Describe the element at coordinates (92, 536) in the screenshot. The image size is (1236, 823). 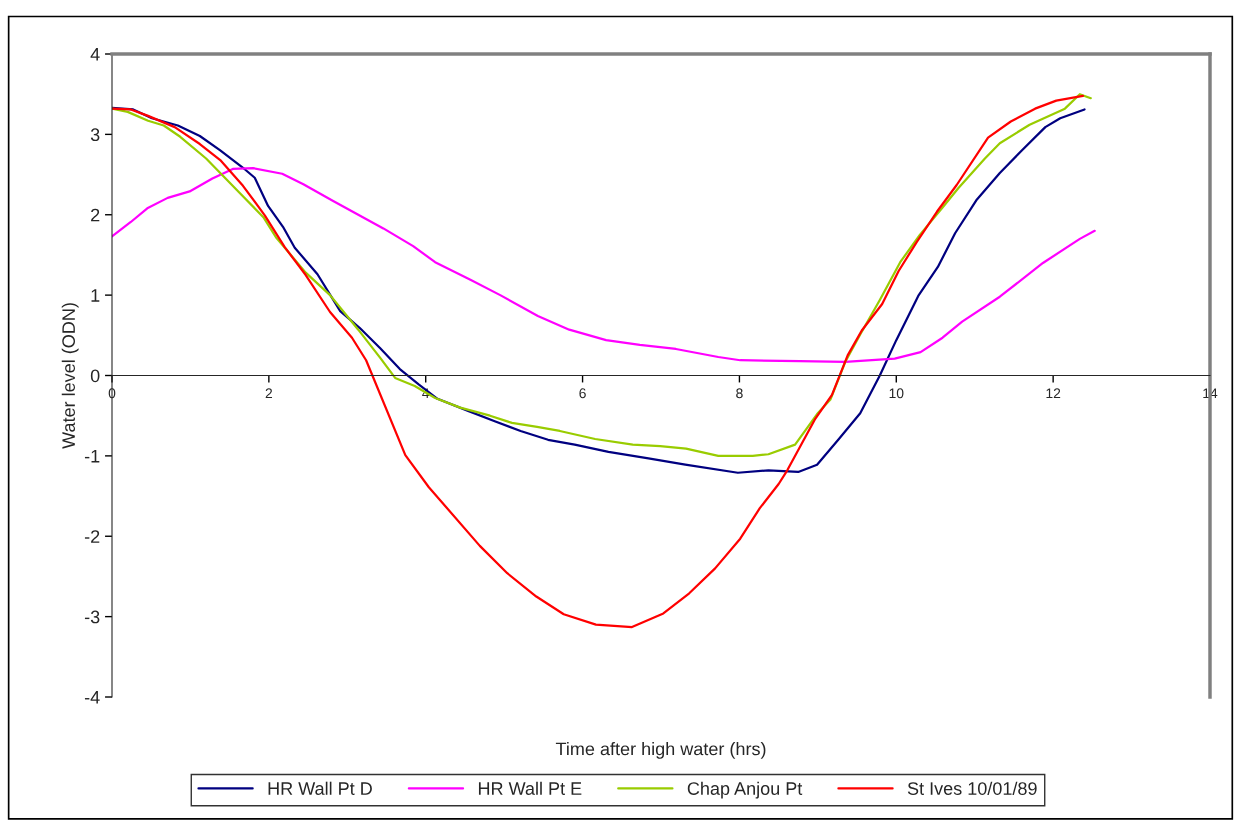
I see `y-tick-label: -2` at that location.